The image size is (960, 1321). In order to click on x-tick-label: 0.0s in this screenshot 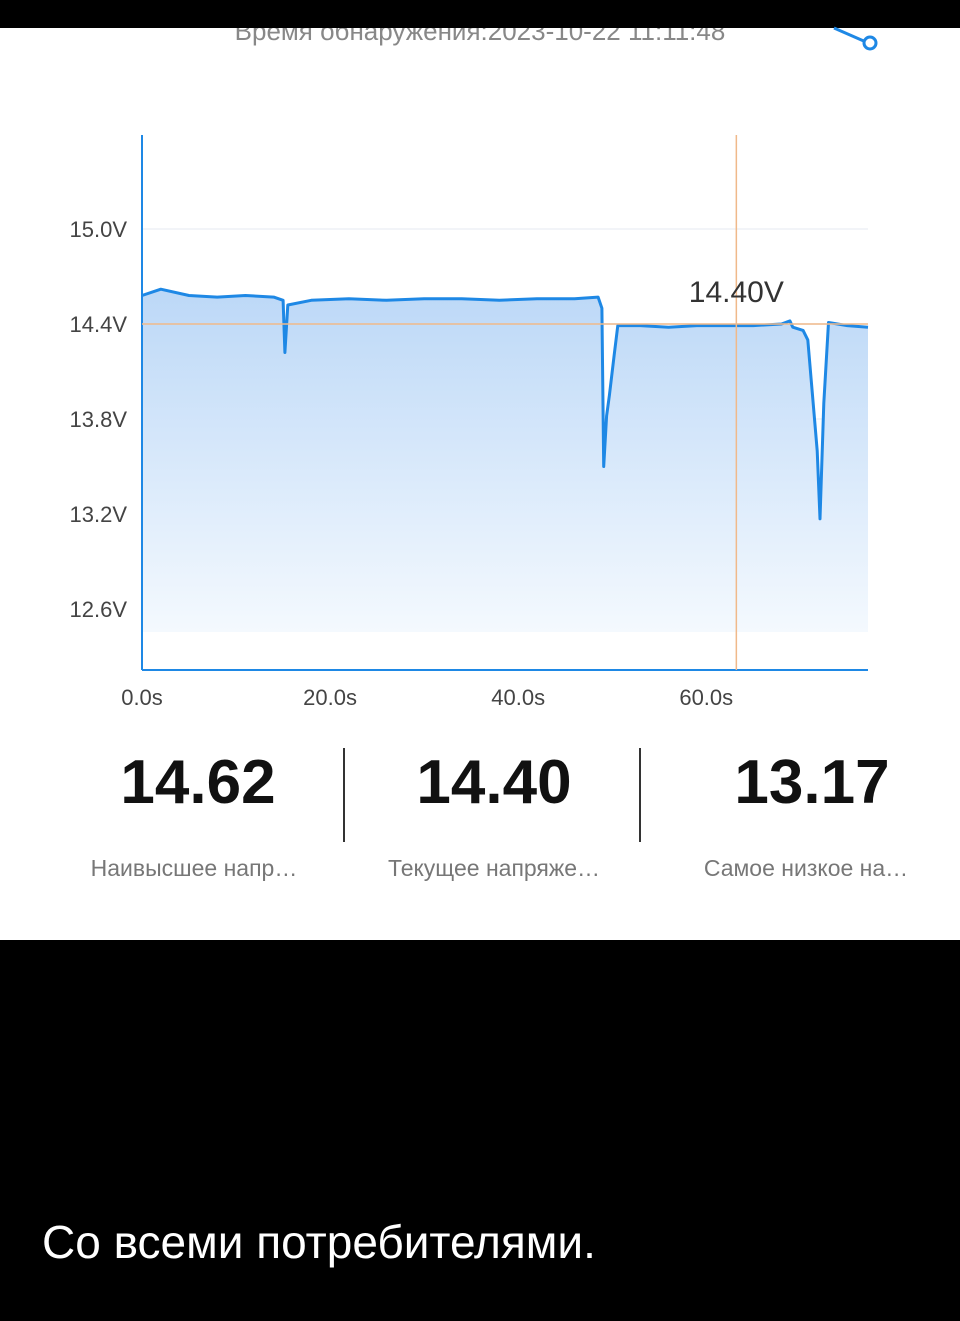, I will do `click(142, 697)`.